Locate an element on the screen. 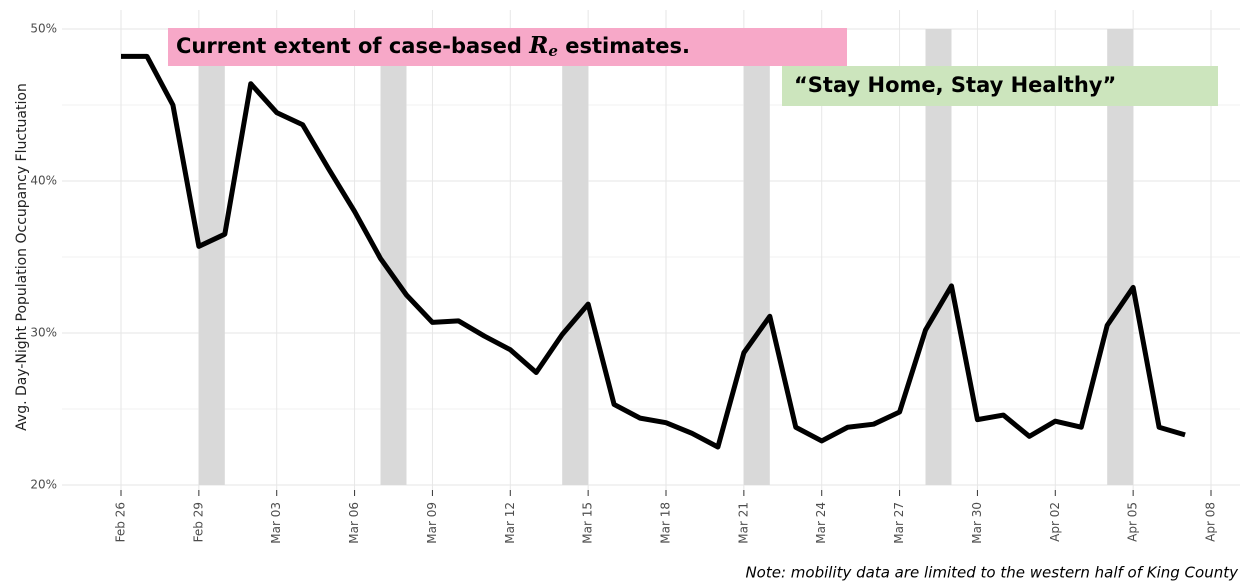 Image resolution: width=1245 pixels, height=585 pixels. x-tick-label: Mar 03 is located at coordinates (276, 523).